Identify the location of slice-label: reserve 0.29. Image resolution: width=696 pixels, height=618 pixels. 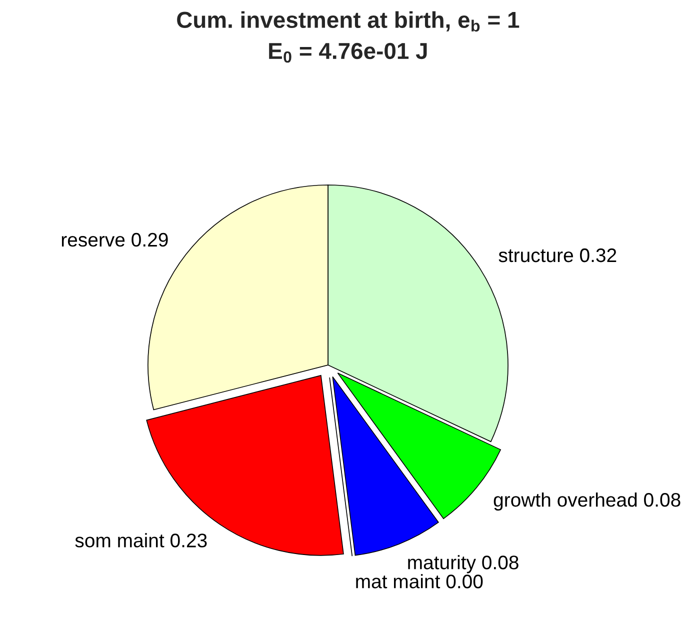
(115, 239).